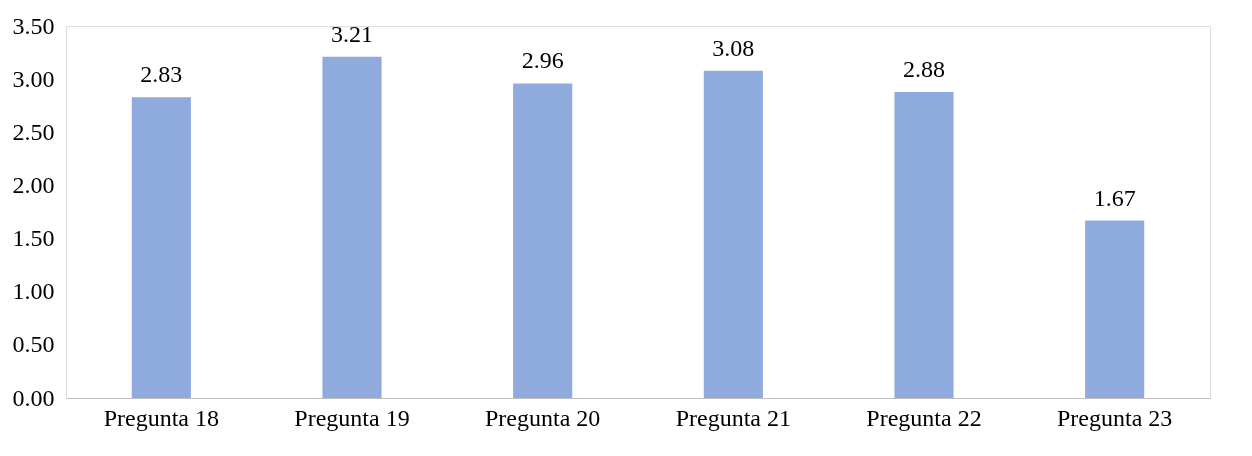  Describe the element at coordinates (161, 417) in the screenshot. I see `x-tick-label: Pregunta 18` at that location.